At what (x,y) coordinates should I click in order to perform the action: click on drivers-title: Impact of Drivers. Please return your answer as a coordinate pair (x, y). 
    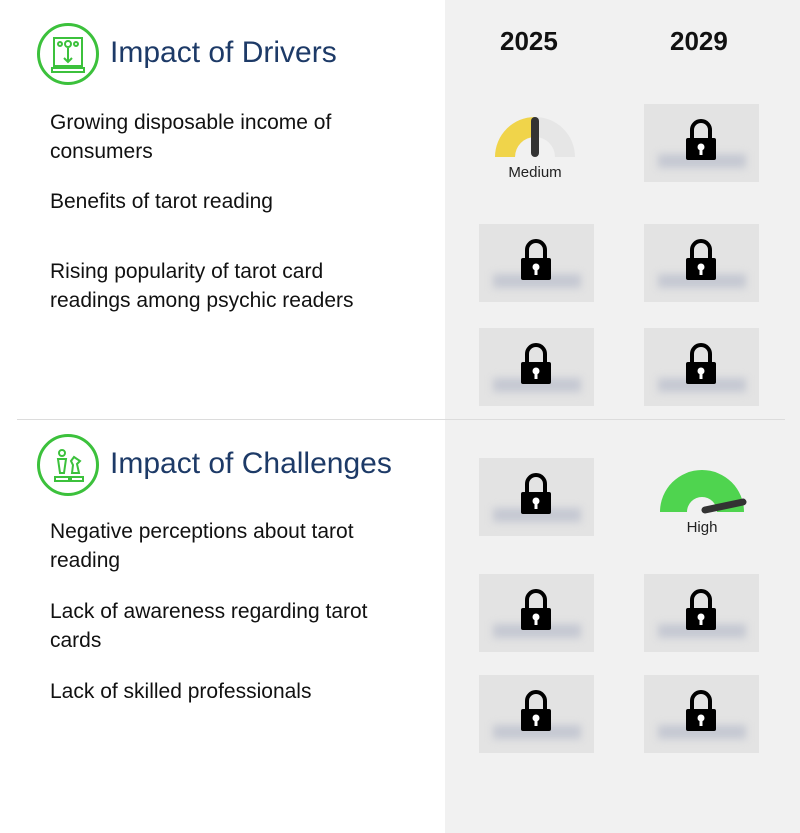
    Looking at the image, I should click on (223, 52).